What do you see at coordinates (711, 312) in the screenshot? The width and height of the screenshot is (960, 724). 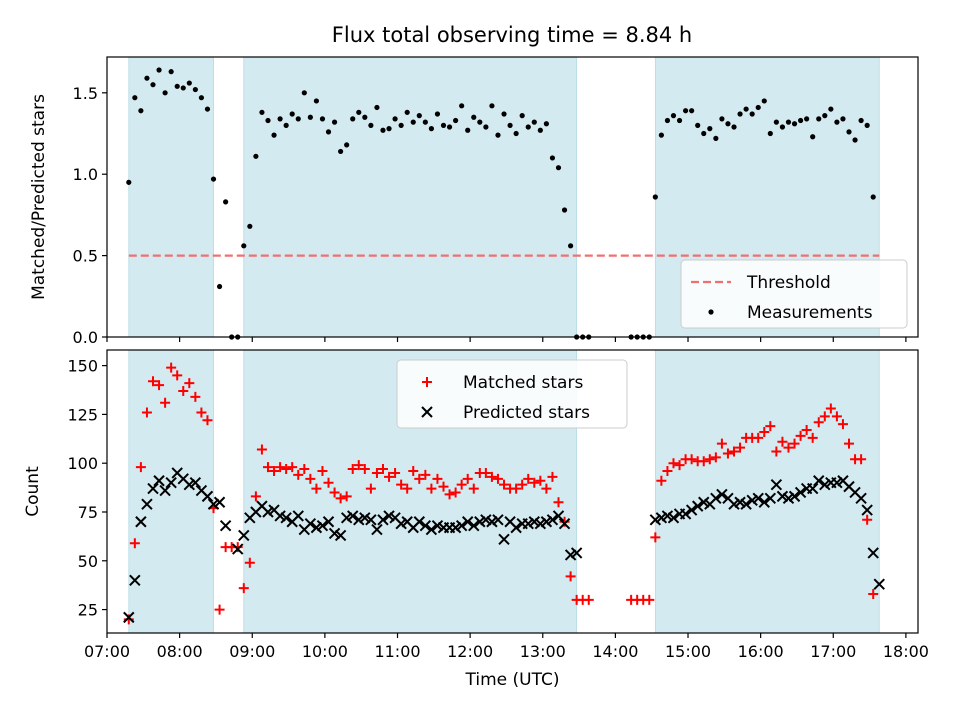 I see `legend-measurements-swatch` at bounding box center [711, 312].